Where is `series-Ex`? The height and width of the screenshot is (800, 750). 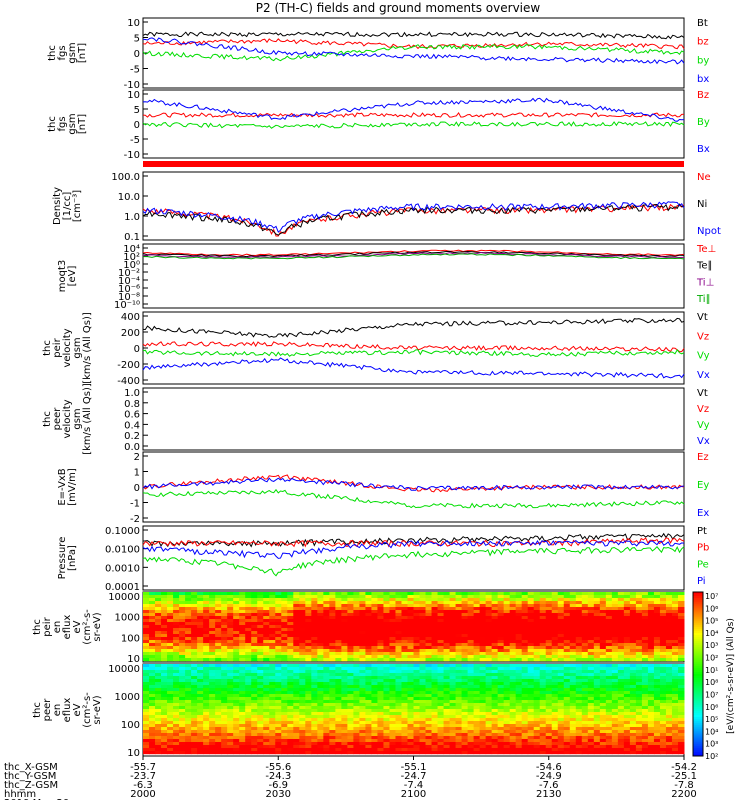 series-Ex is located at coordinates (413, 484).